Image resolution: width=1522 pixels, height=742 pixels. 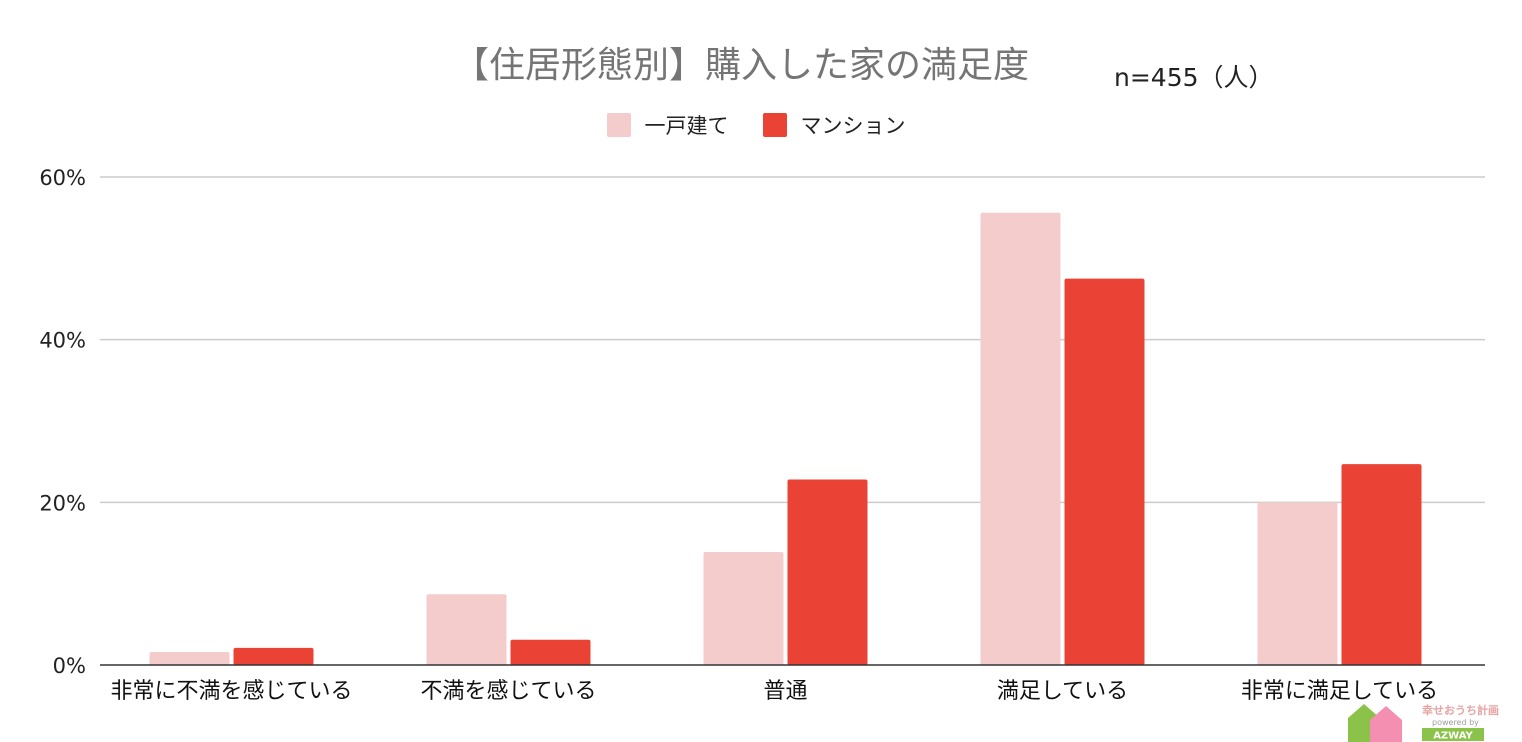 I want to click on x-category-label: 非常に不満を感じている, so click(x=231, y=691).